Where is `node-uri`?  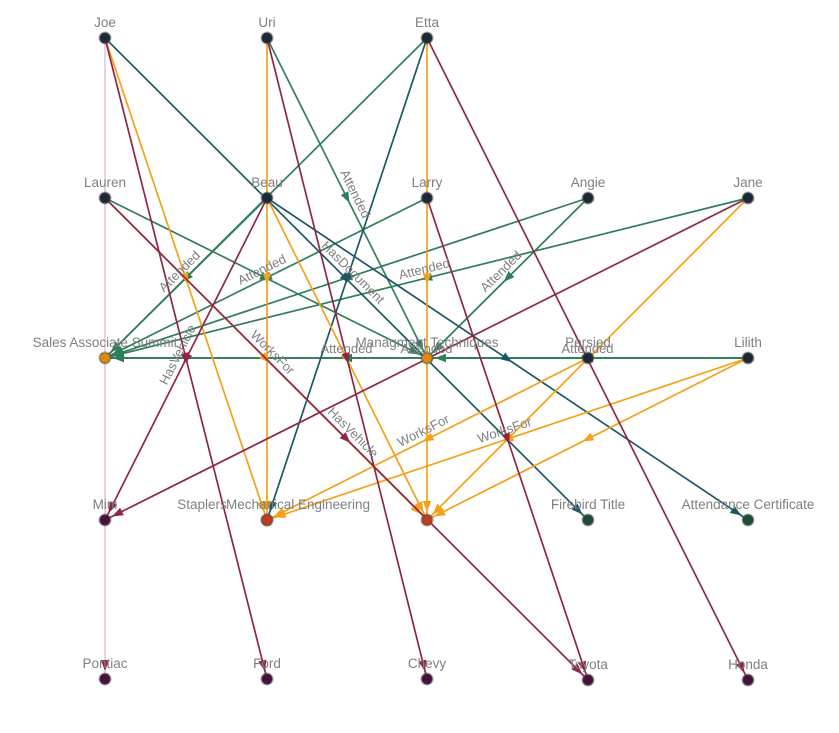
node-uri is located at coordinates (267, 38).